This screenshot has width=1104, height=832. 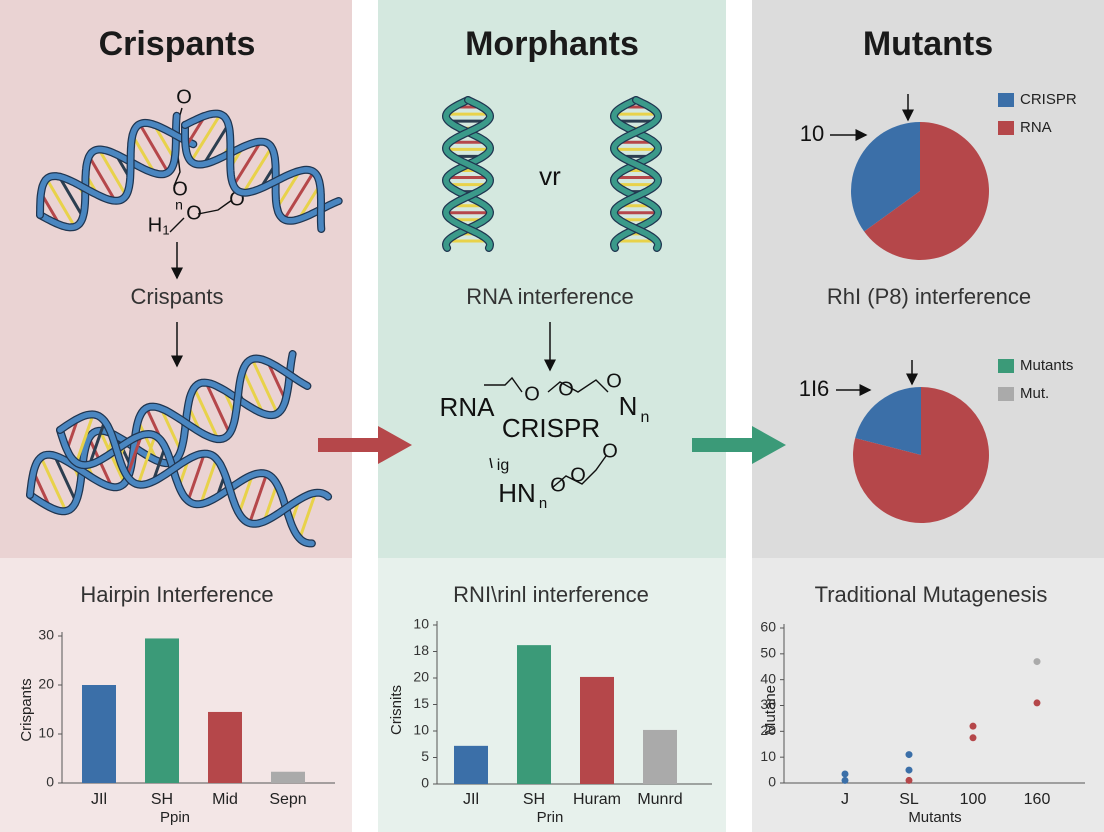 What do you see at coordinates (550, 817) in the screenshot?
I see `x-axis-label: Prin` at bounding box center [550, 817].